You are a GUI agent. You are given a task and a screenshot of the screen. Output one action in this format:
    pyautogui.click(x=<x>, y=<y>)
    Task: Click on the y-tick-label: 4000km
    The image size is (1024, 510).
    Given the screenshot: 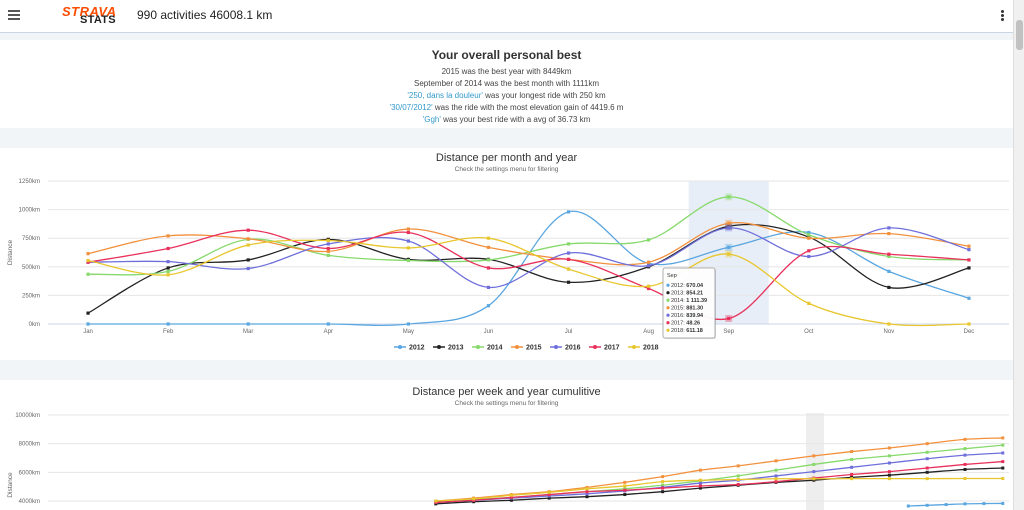 What is the action you would take?
    pyautogui.click(x=29, y=502)
    